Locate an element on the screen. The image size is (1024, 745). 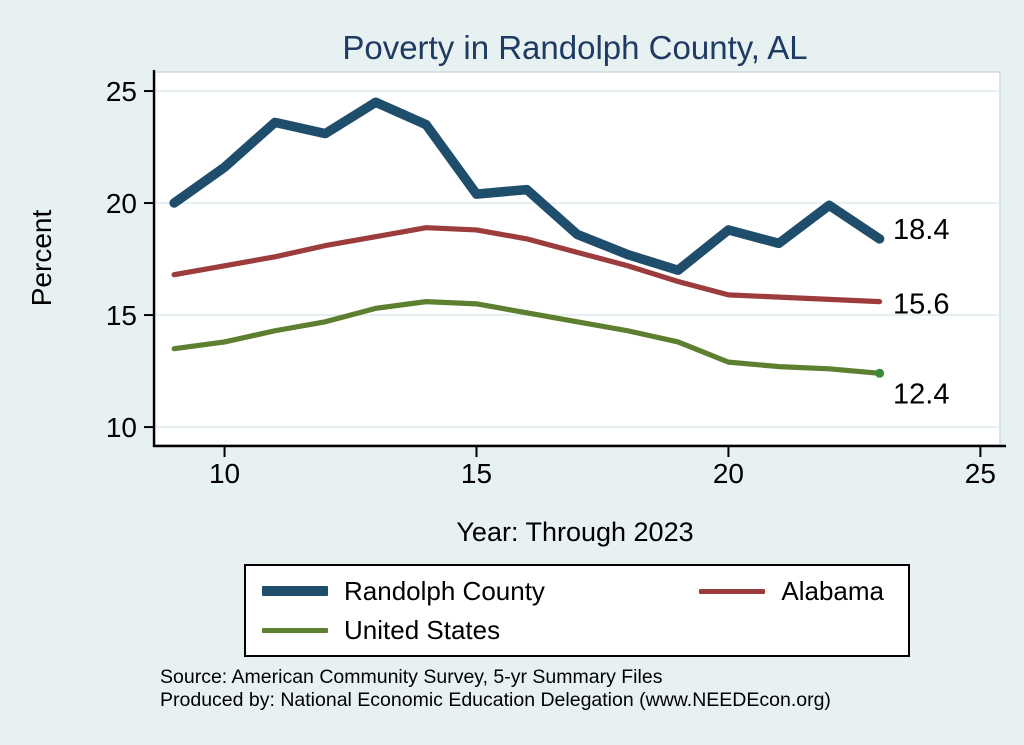
y-tick-label-20: 20 is located at coordinates (121, 203).